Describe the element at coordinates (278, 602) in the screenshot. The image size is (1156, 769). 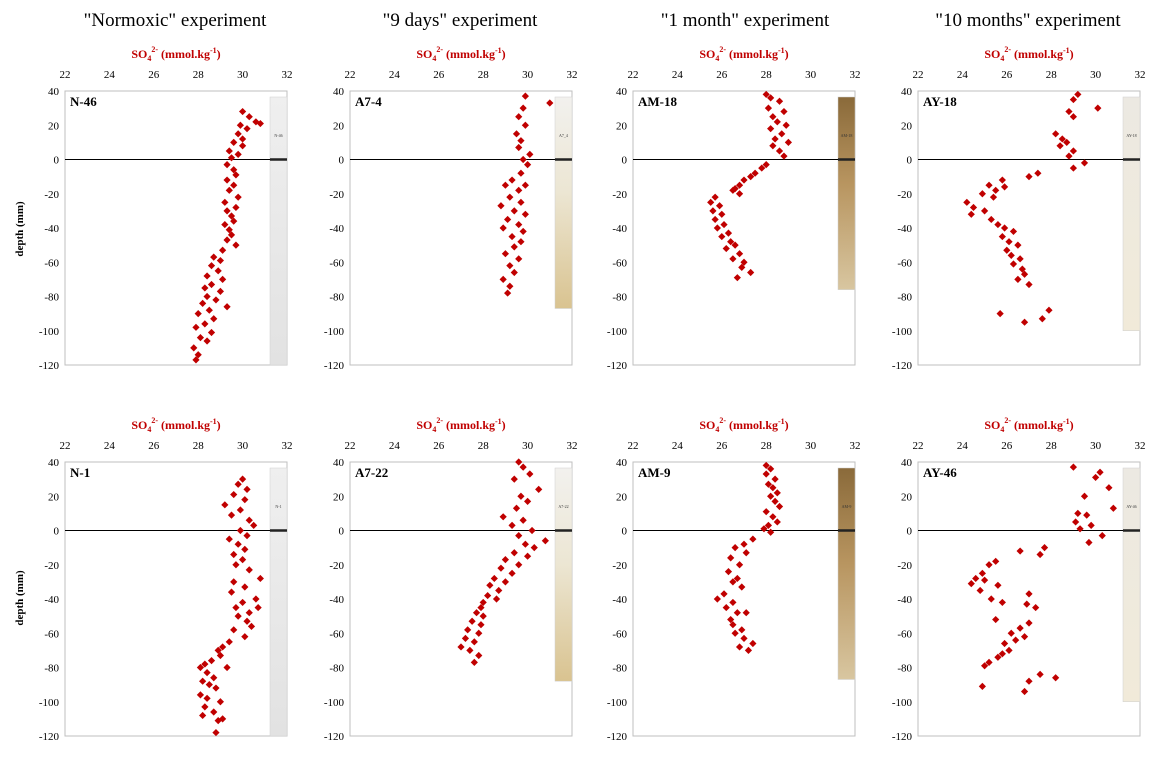
I see `core-image` at that location.